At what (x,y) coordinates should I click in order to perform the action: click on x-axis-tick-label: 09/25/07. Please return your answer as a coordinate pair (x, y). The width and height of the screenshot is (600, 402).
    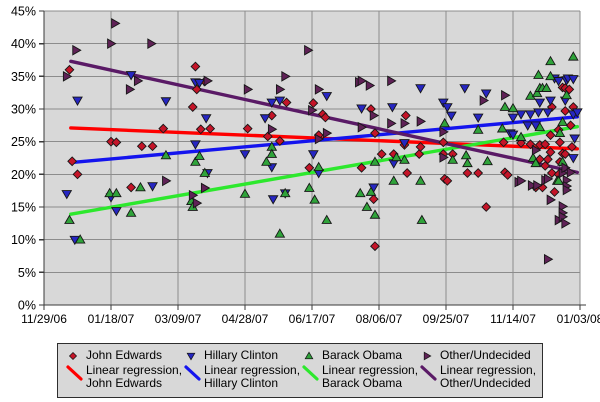
    Looking at the image, I should click on (446, 319).